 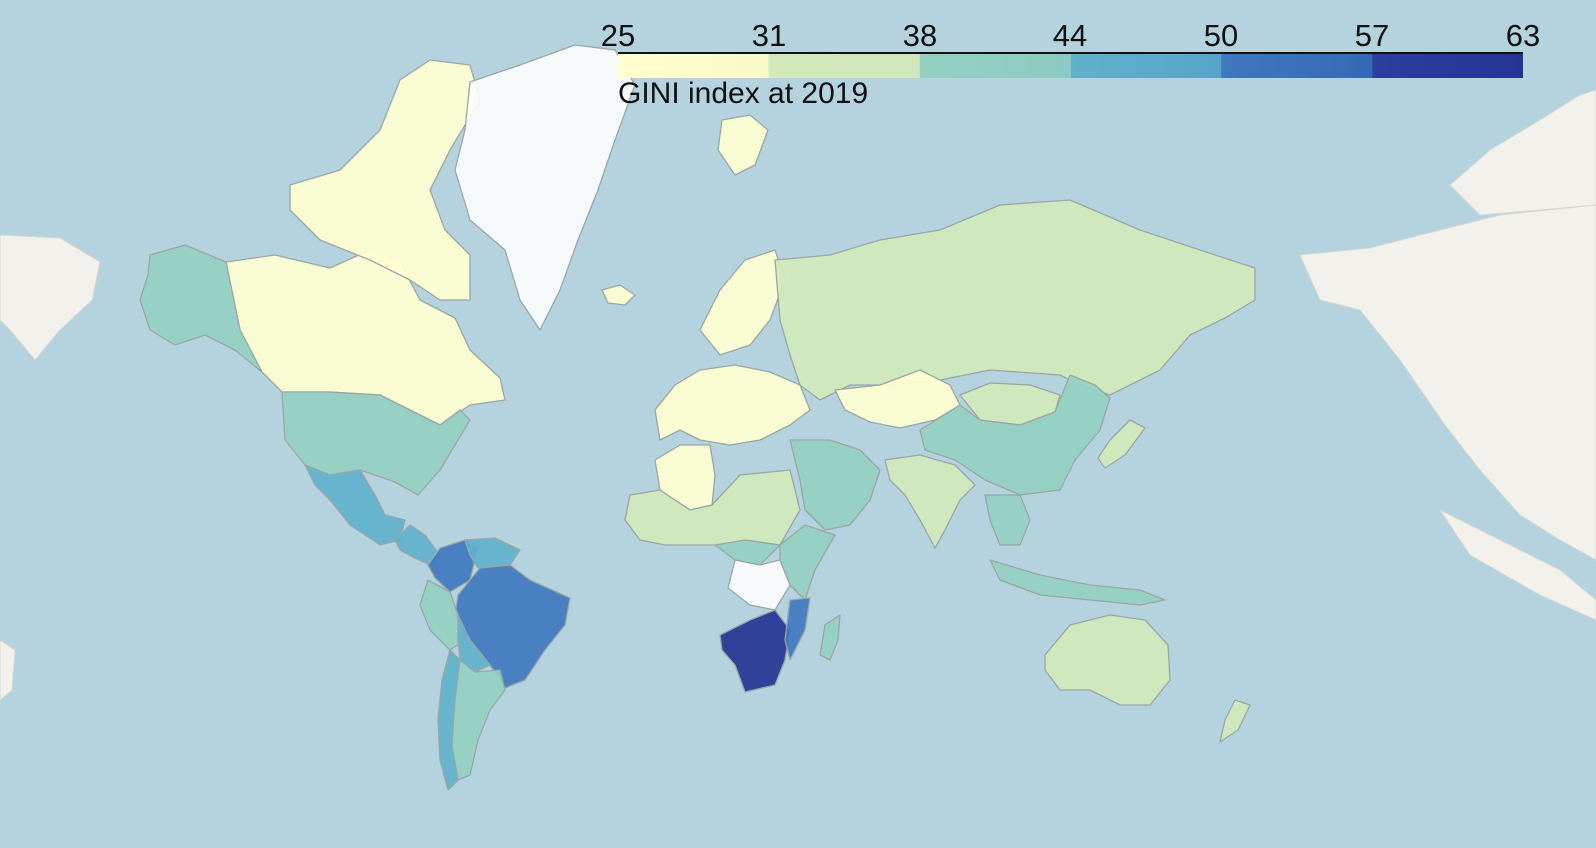 I want to click on legend-title: GINI index at 2019, so click(x=743, y=93).